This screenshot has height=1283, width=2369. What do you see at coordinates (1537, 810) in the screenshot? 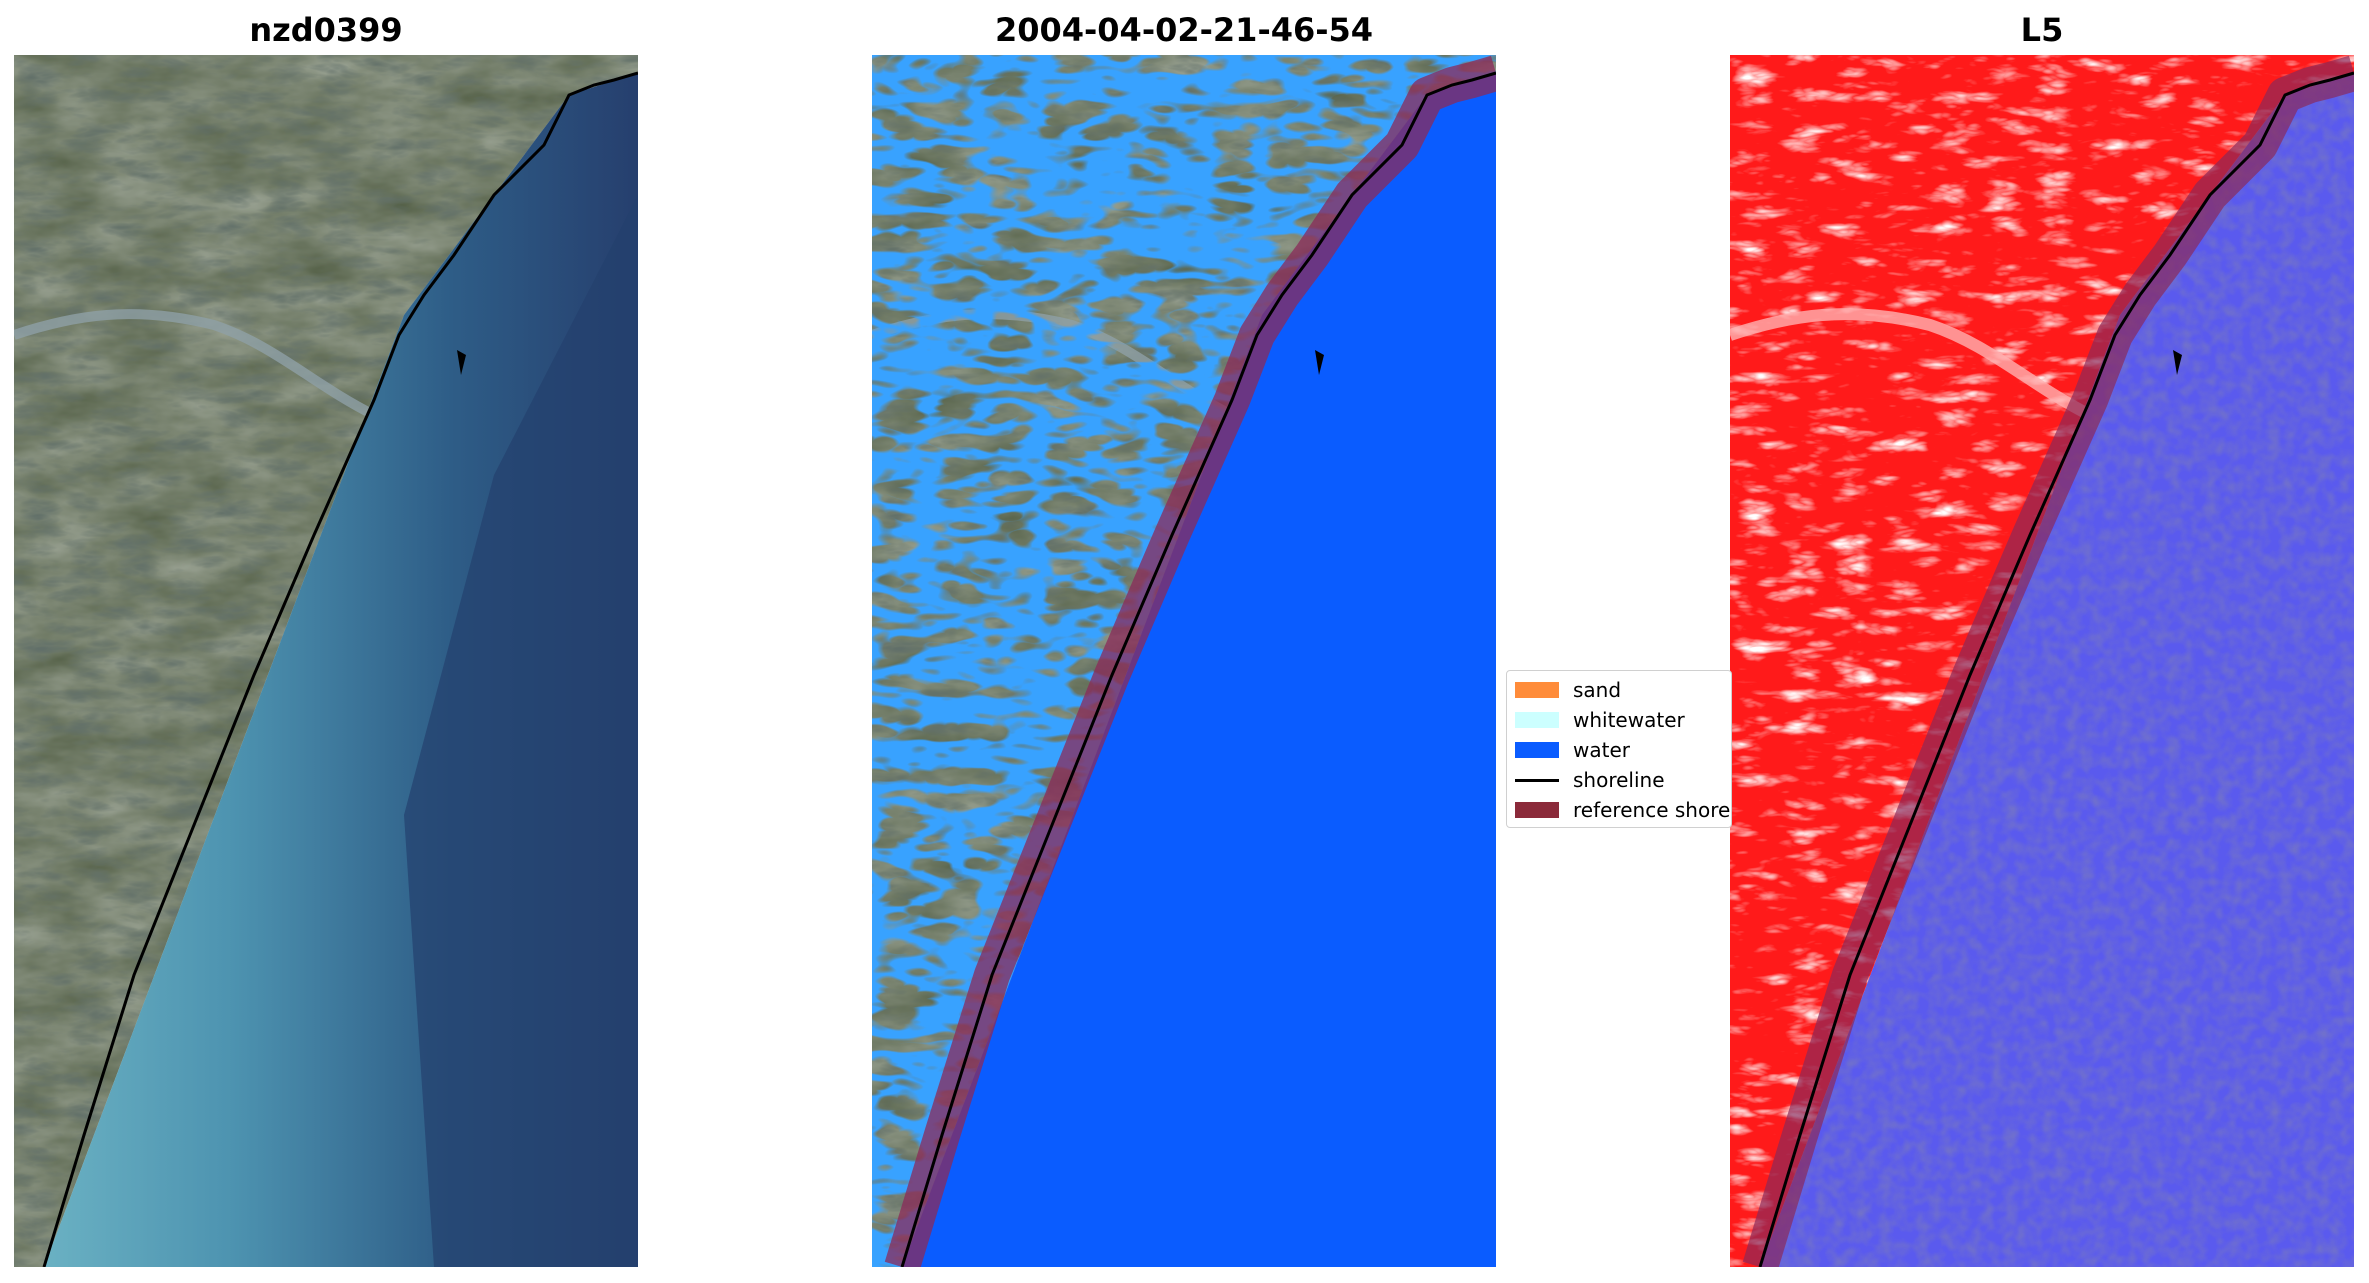
I see `reference-shoreline-swatch` at bounding box center [1537, 810].